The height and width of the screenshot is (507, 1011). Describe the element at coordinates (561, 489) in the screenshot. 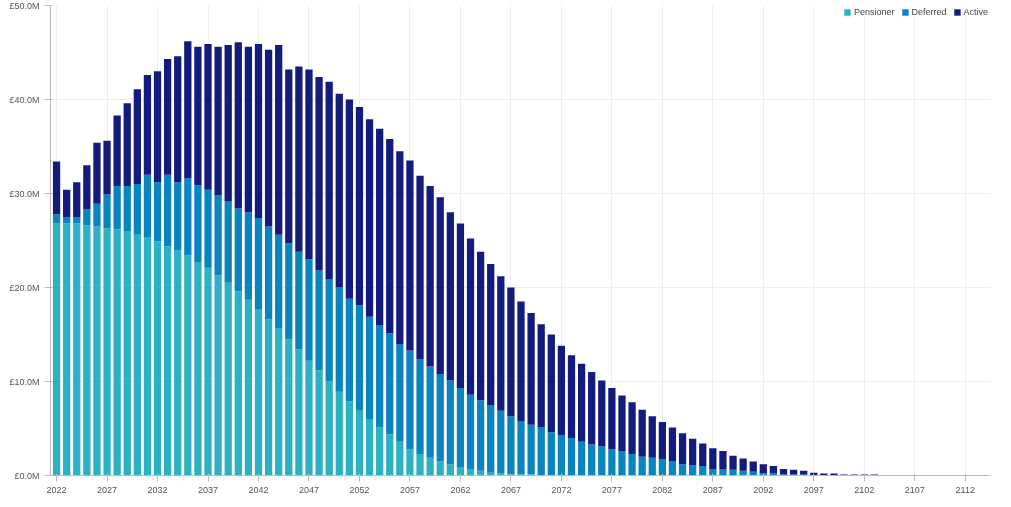

I see `x-tick-label: 2072` at that location.